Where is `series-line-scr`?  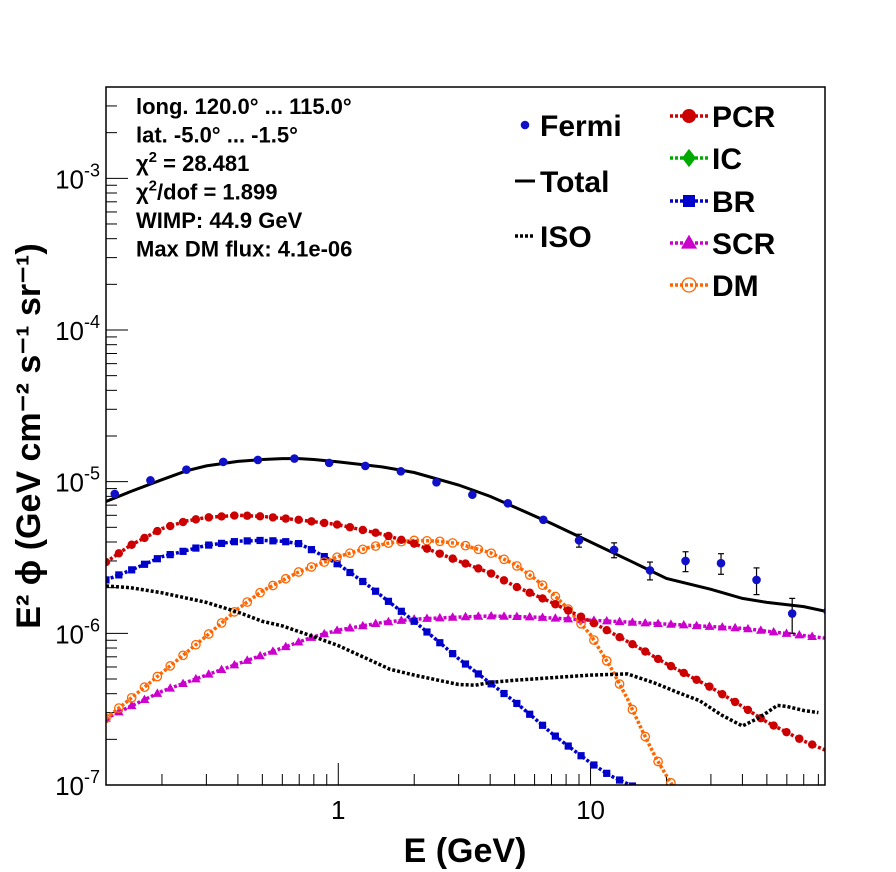 series-line-scr is located at coordinates (465, 667).